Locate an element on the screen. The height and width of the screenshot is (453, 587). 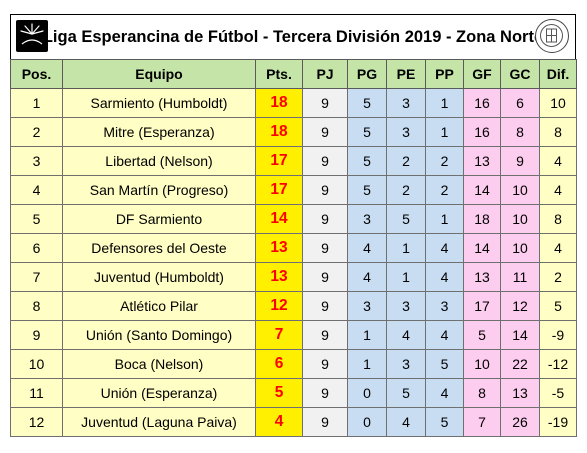
gc-cell: 26 is located at coordinates (520, 422).